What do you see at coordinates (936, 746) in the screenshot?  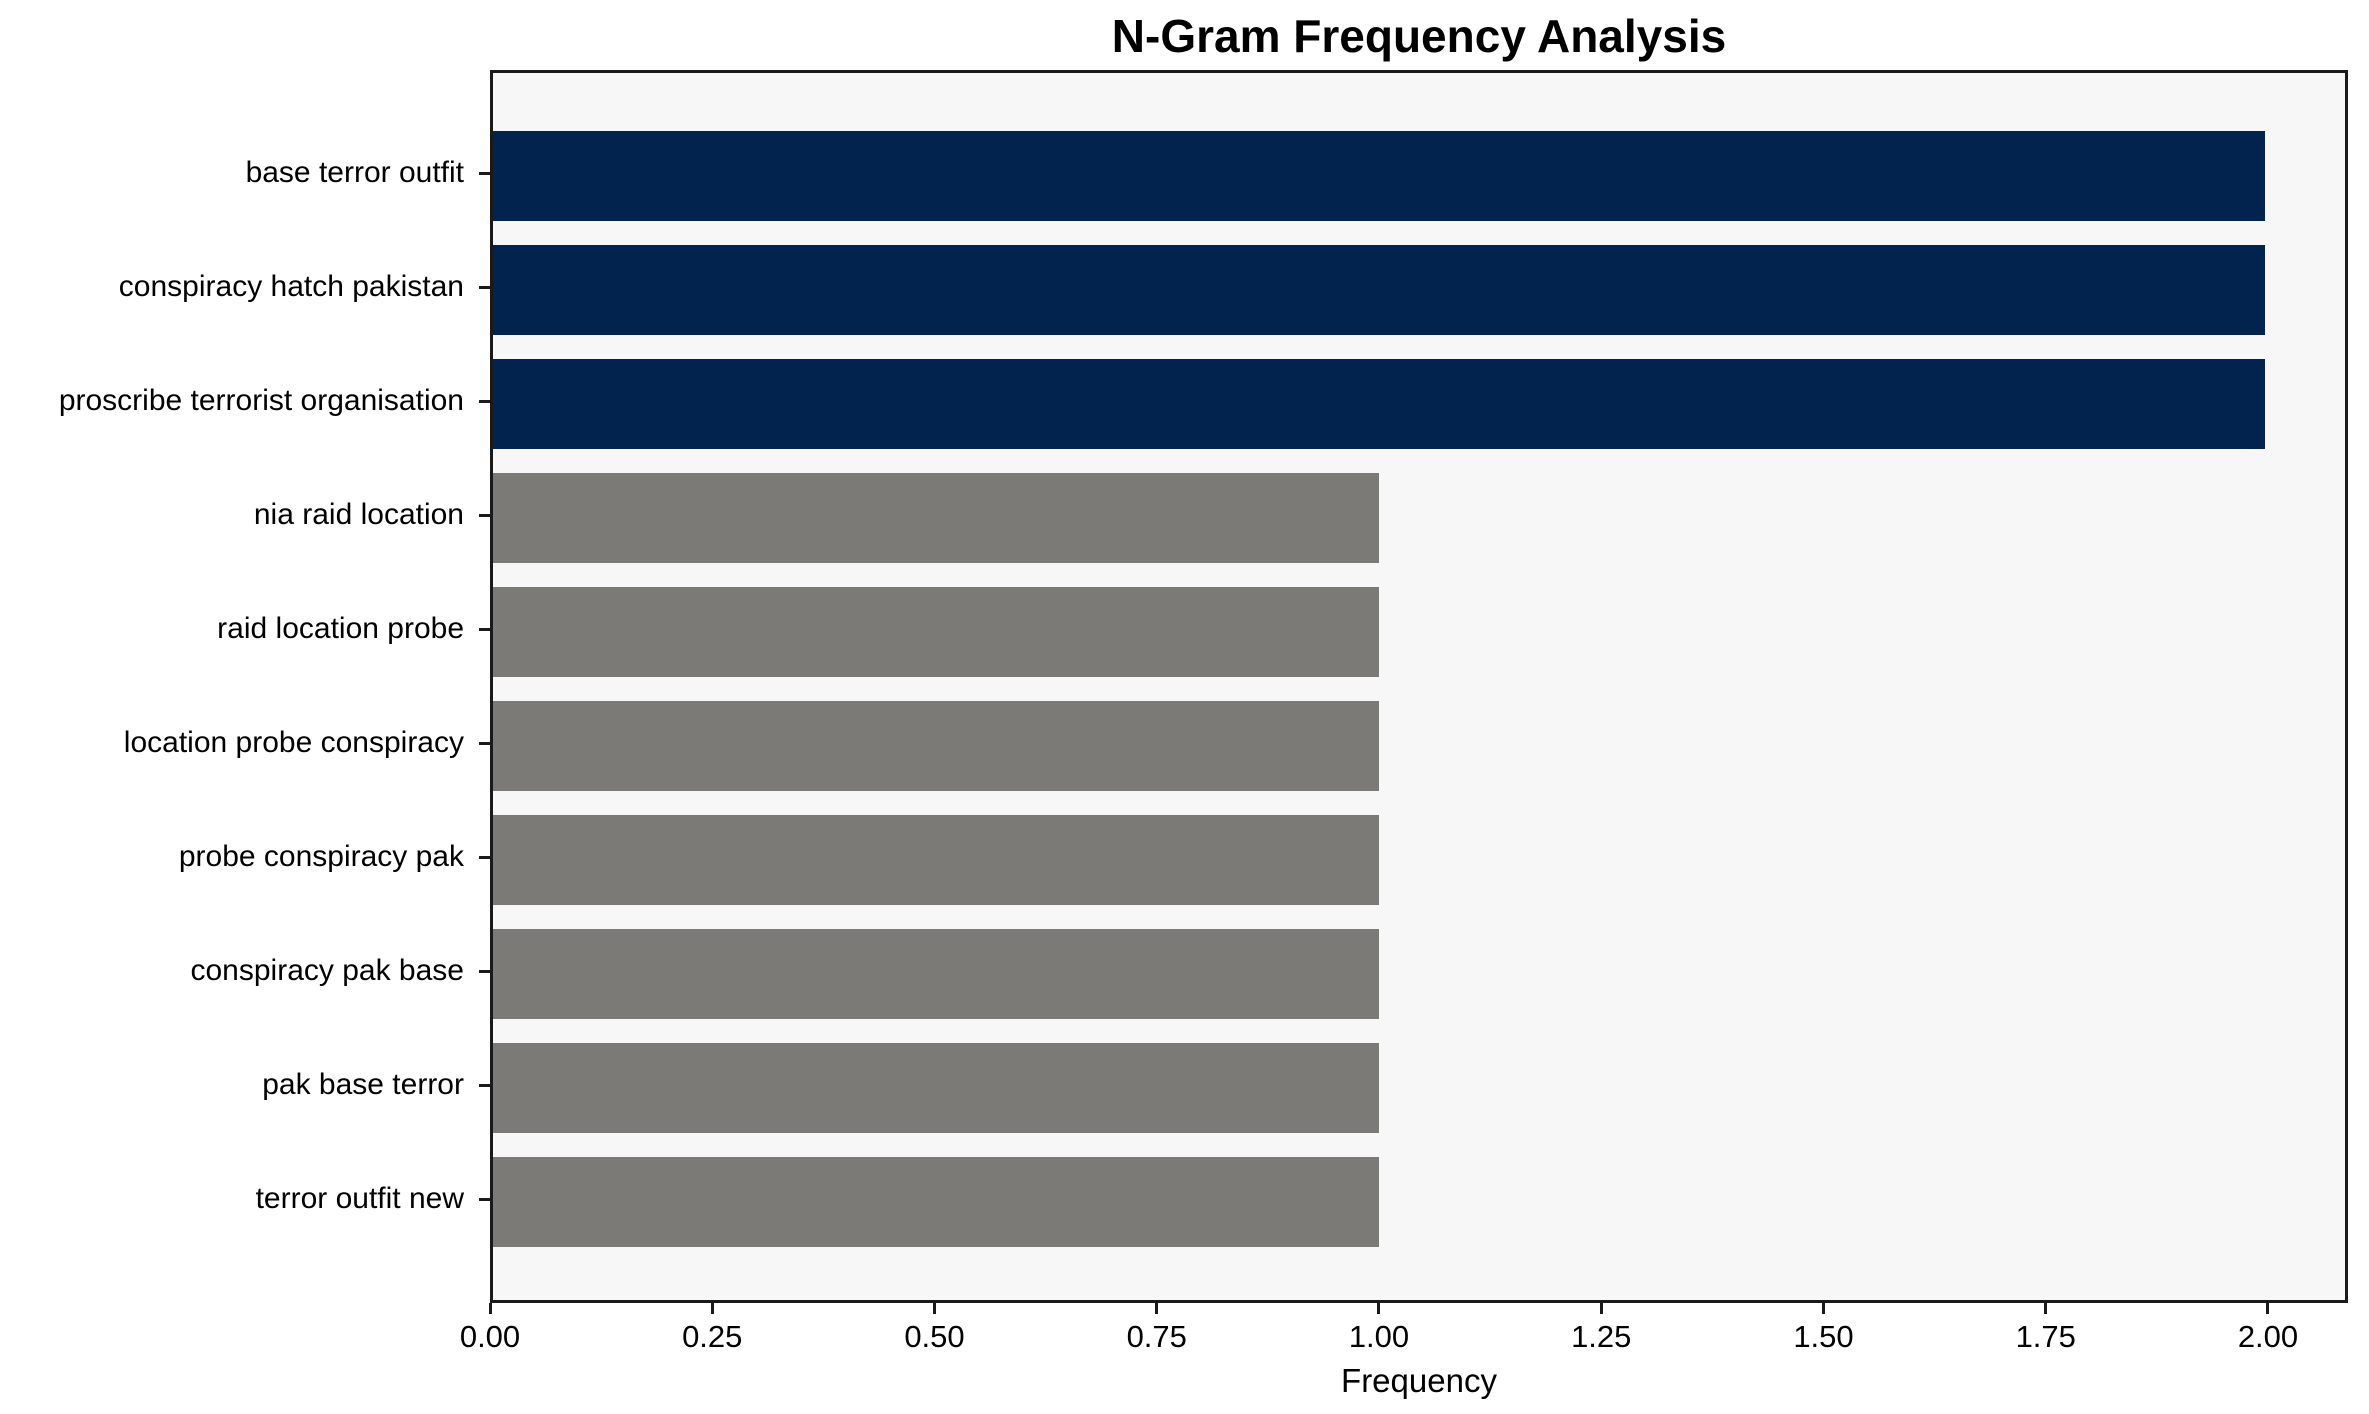 I see `bar-location-probe-conspiracy` at bounding box center [936, 746].